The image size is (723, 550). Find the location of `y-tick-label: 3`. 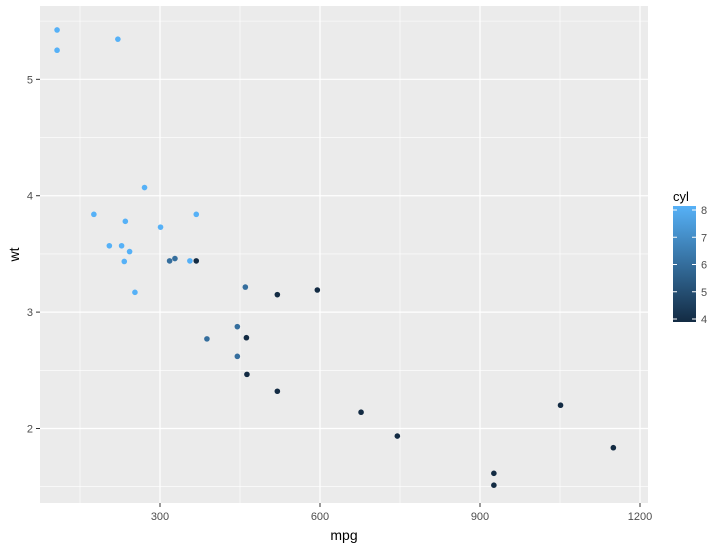

y-tick-label: 3 is located at coordinates (30, 313).